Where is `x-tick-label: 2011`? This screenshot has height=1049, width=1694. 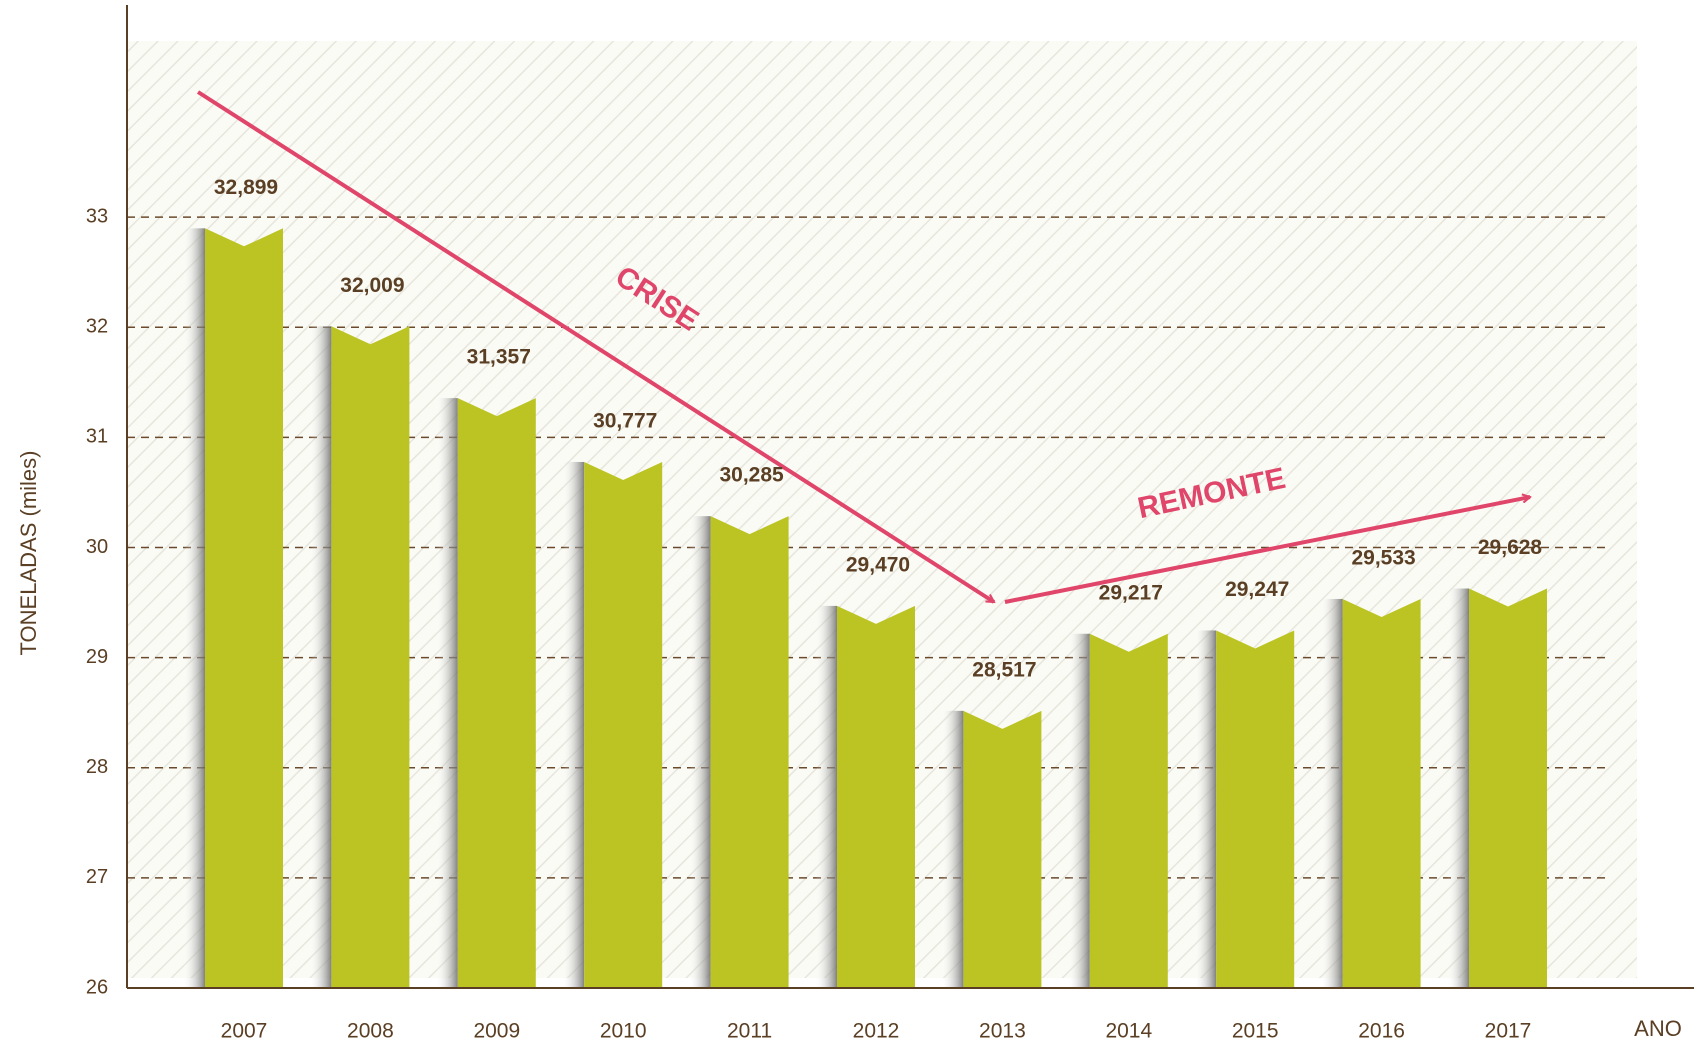 x-tick-label: 2011 is located at coordinates (749, 1031).